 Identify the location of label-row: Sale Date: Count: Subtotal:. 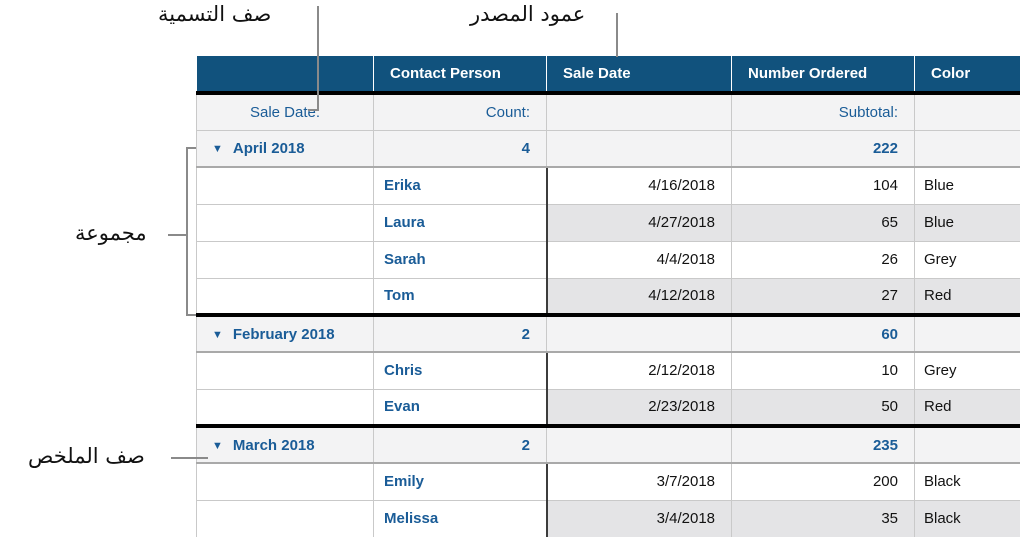
(608, 111).